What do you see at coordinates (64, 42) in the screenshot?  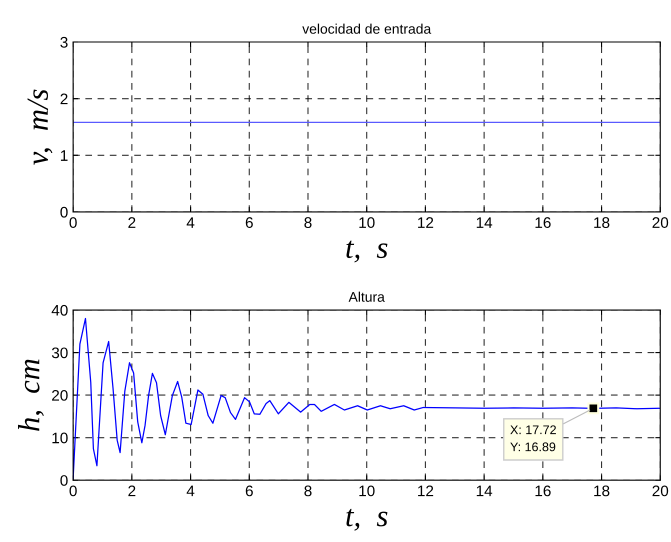 I see `y-tick-label: 3` at bounding box center [64, 42].